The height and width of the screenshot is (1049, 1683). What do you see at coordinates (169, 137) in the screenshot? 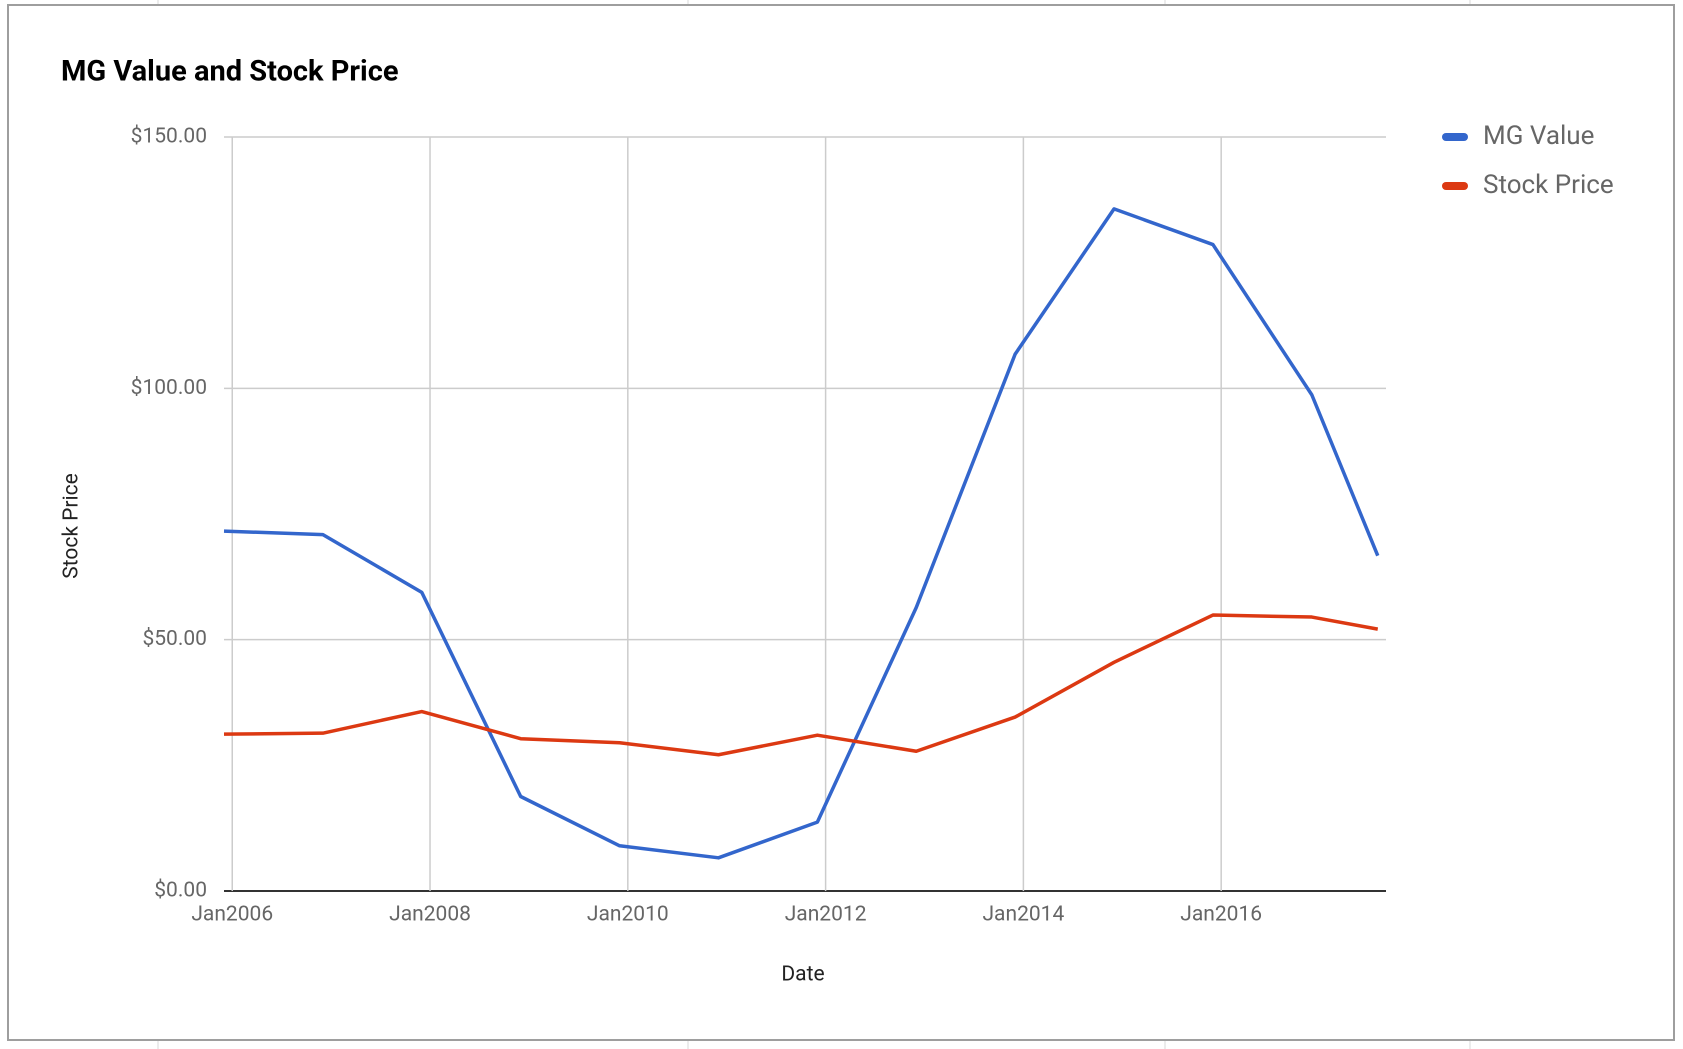
I see `y-tick-label: $150.00` at bounding box center [169, 137].